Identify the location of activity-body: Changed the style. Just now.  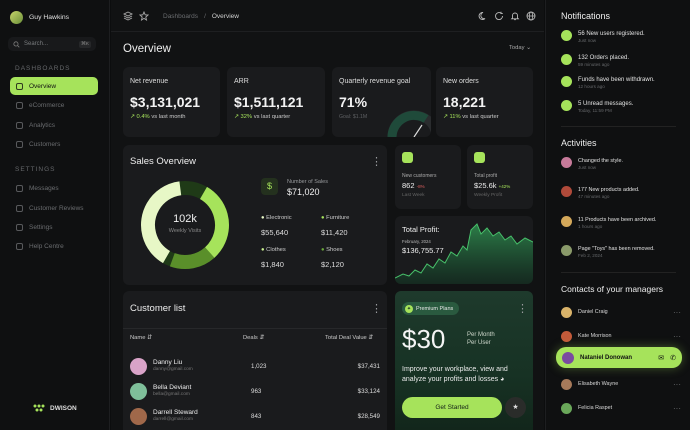
(600, 163).